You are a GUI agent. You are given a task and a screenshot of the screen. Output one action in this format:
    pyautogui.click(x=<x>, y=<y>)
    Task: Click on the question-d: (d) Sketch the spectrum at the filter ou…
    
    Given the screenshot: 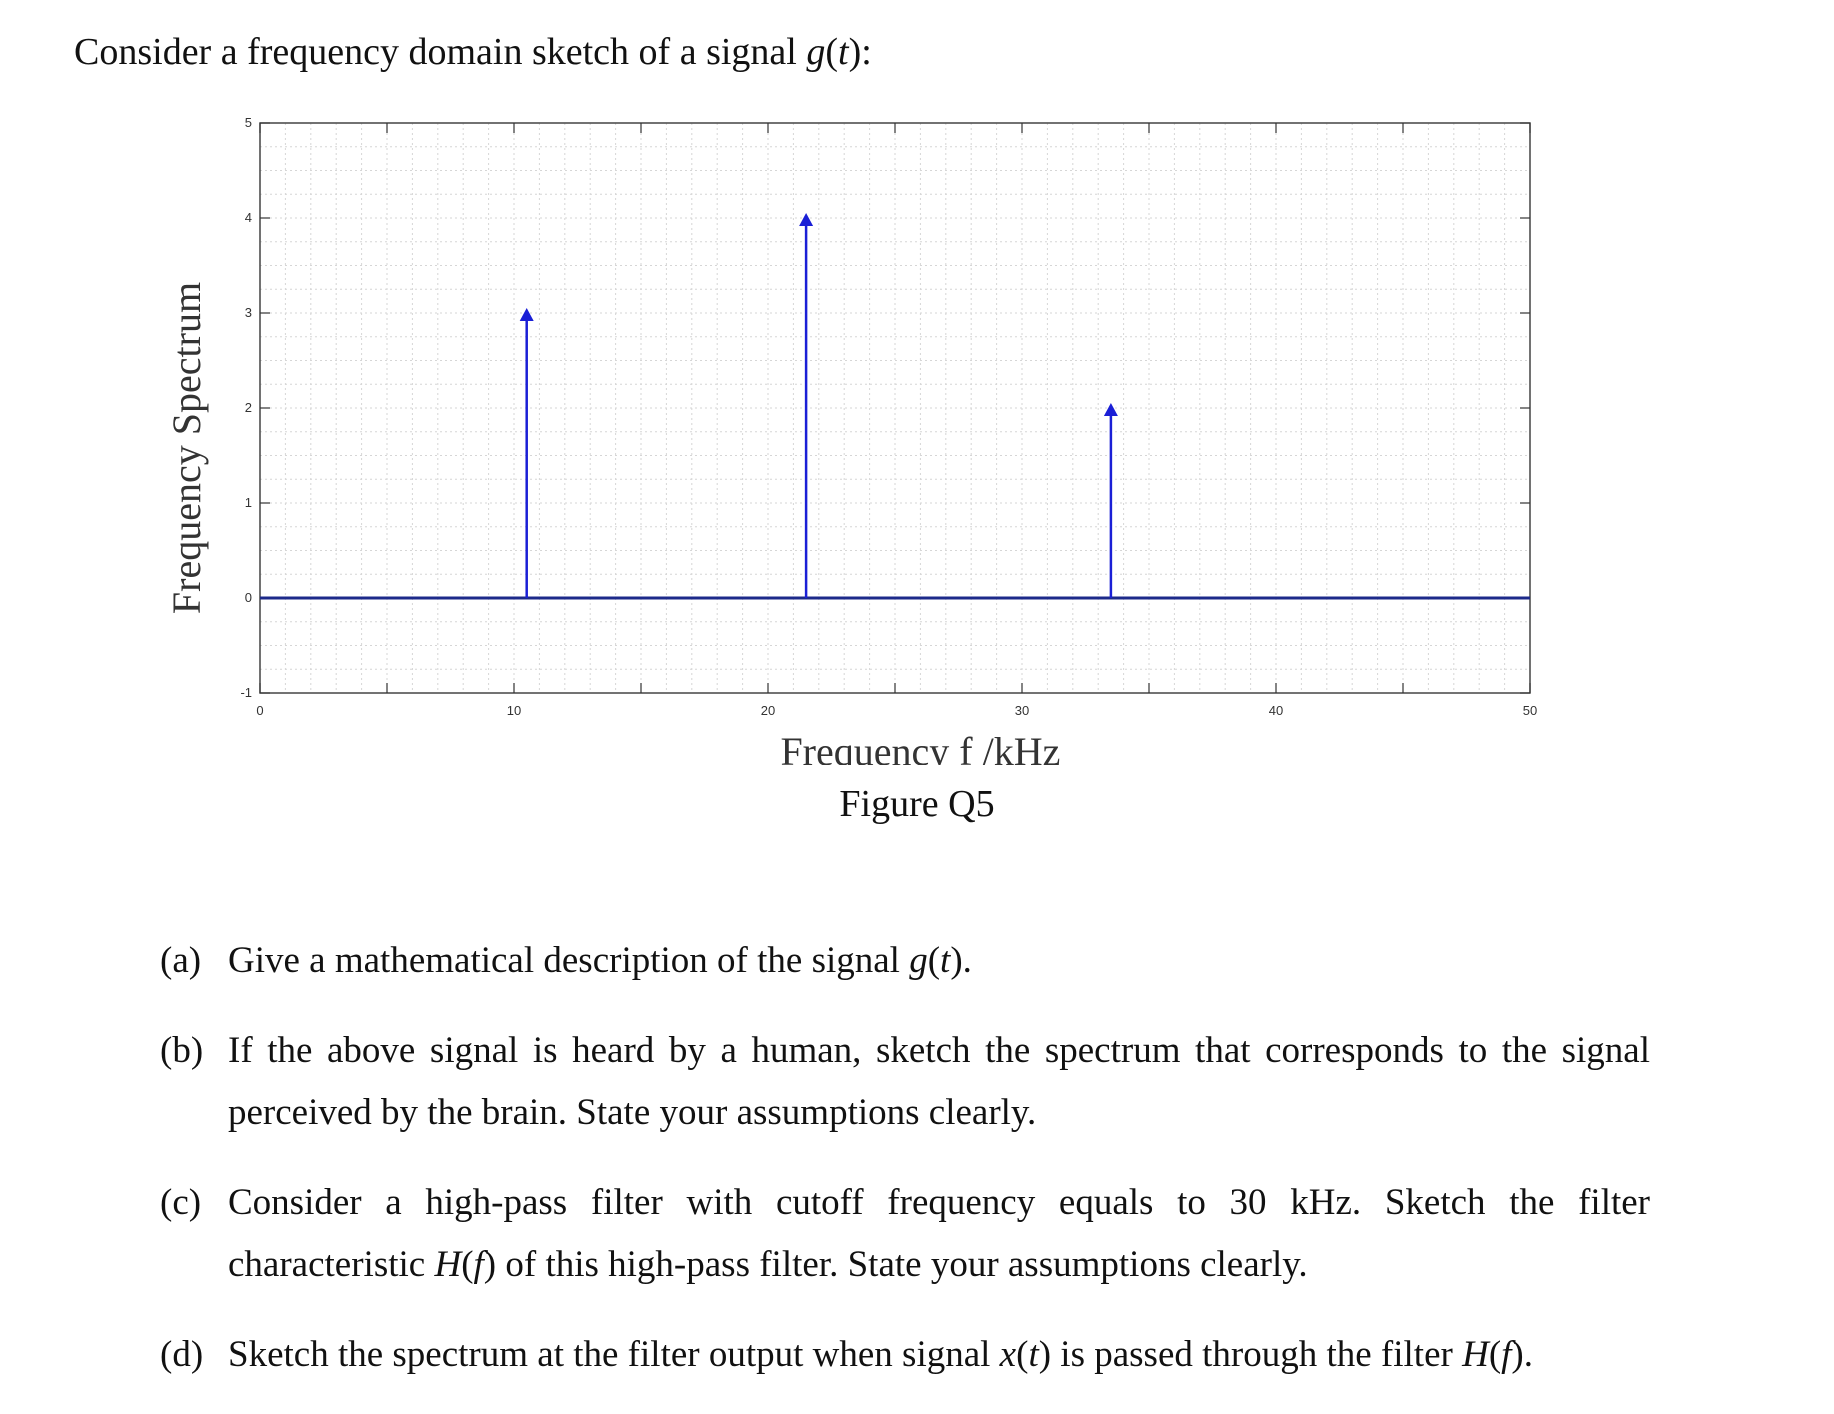 What is the action you would take?
    pyautogui.click(x=905, y=1355)
    